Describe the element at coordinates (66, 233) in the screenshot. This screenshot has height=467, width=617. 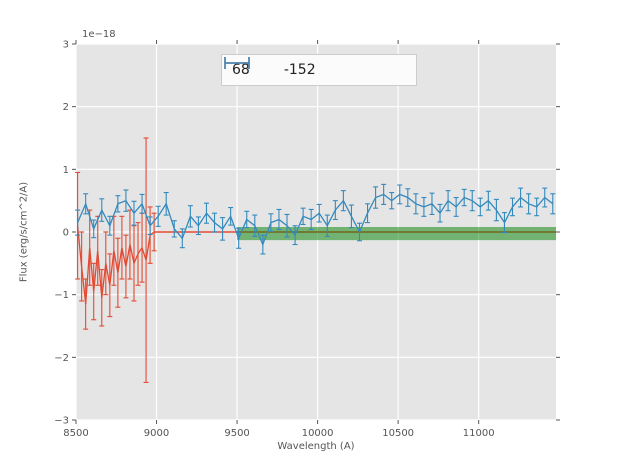
I see `y-tick-label: 0` at that location.